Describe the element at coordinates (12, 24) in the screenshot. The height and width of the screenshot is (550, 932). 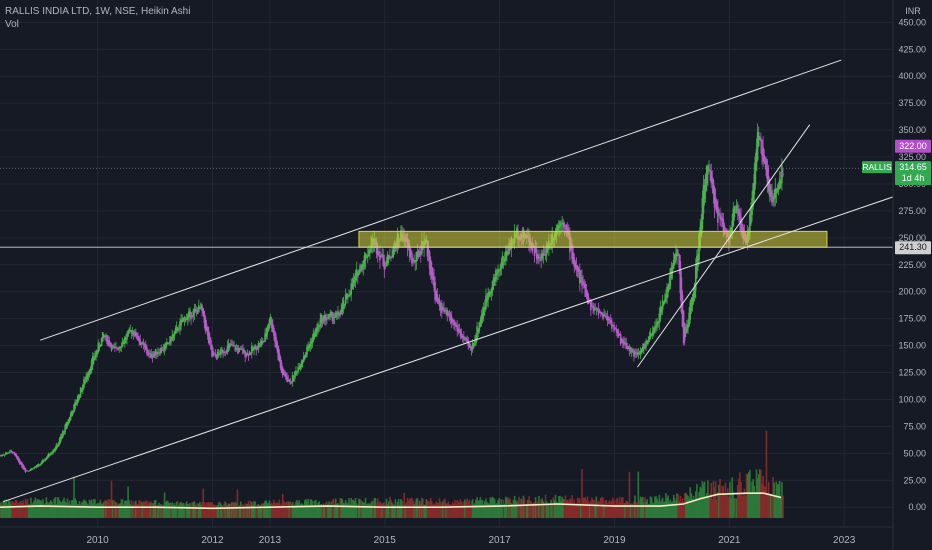
I see `volume-indicator-label: Vol` at that location.